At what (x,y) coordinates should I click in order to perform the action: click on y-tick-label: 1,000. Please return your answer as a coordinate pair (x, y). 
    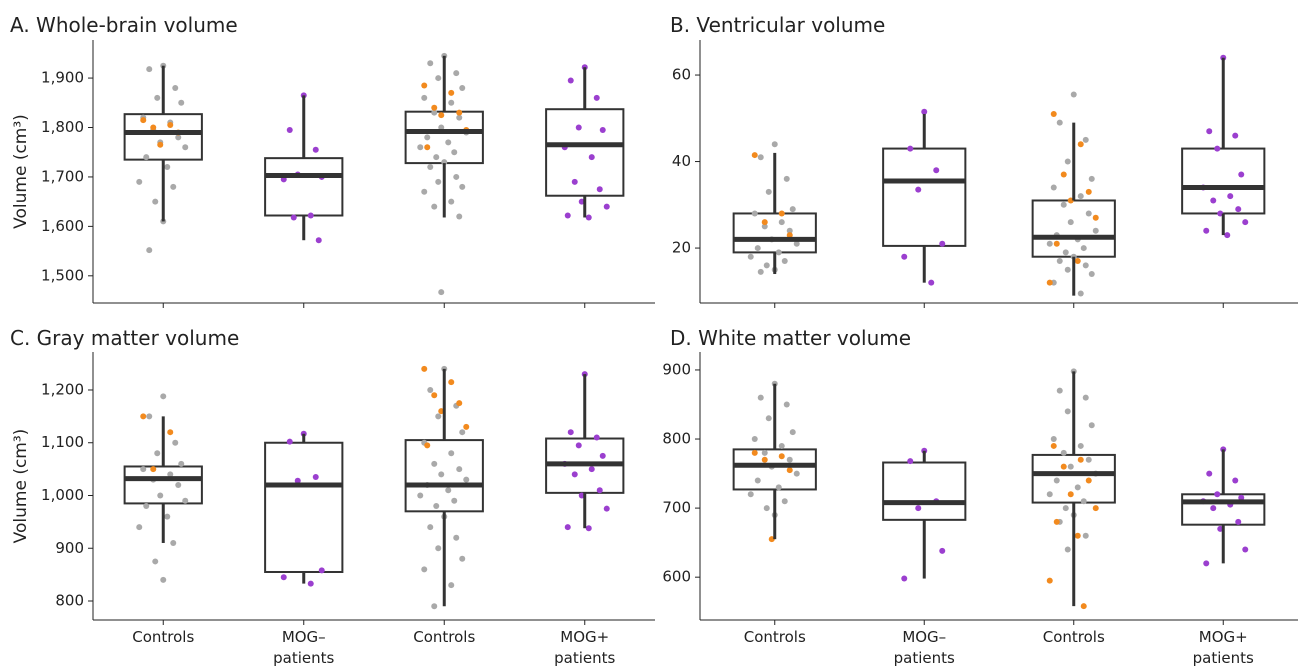
    Looking at the image, I should click on (62, 495).